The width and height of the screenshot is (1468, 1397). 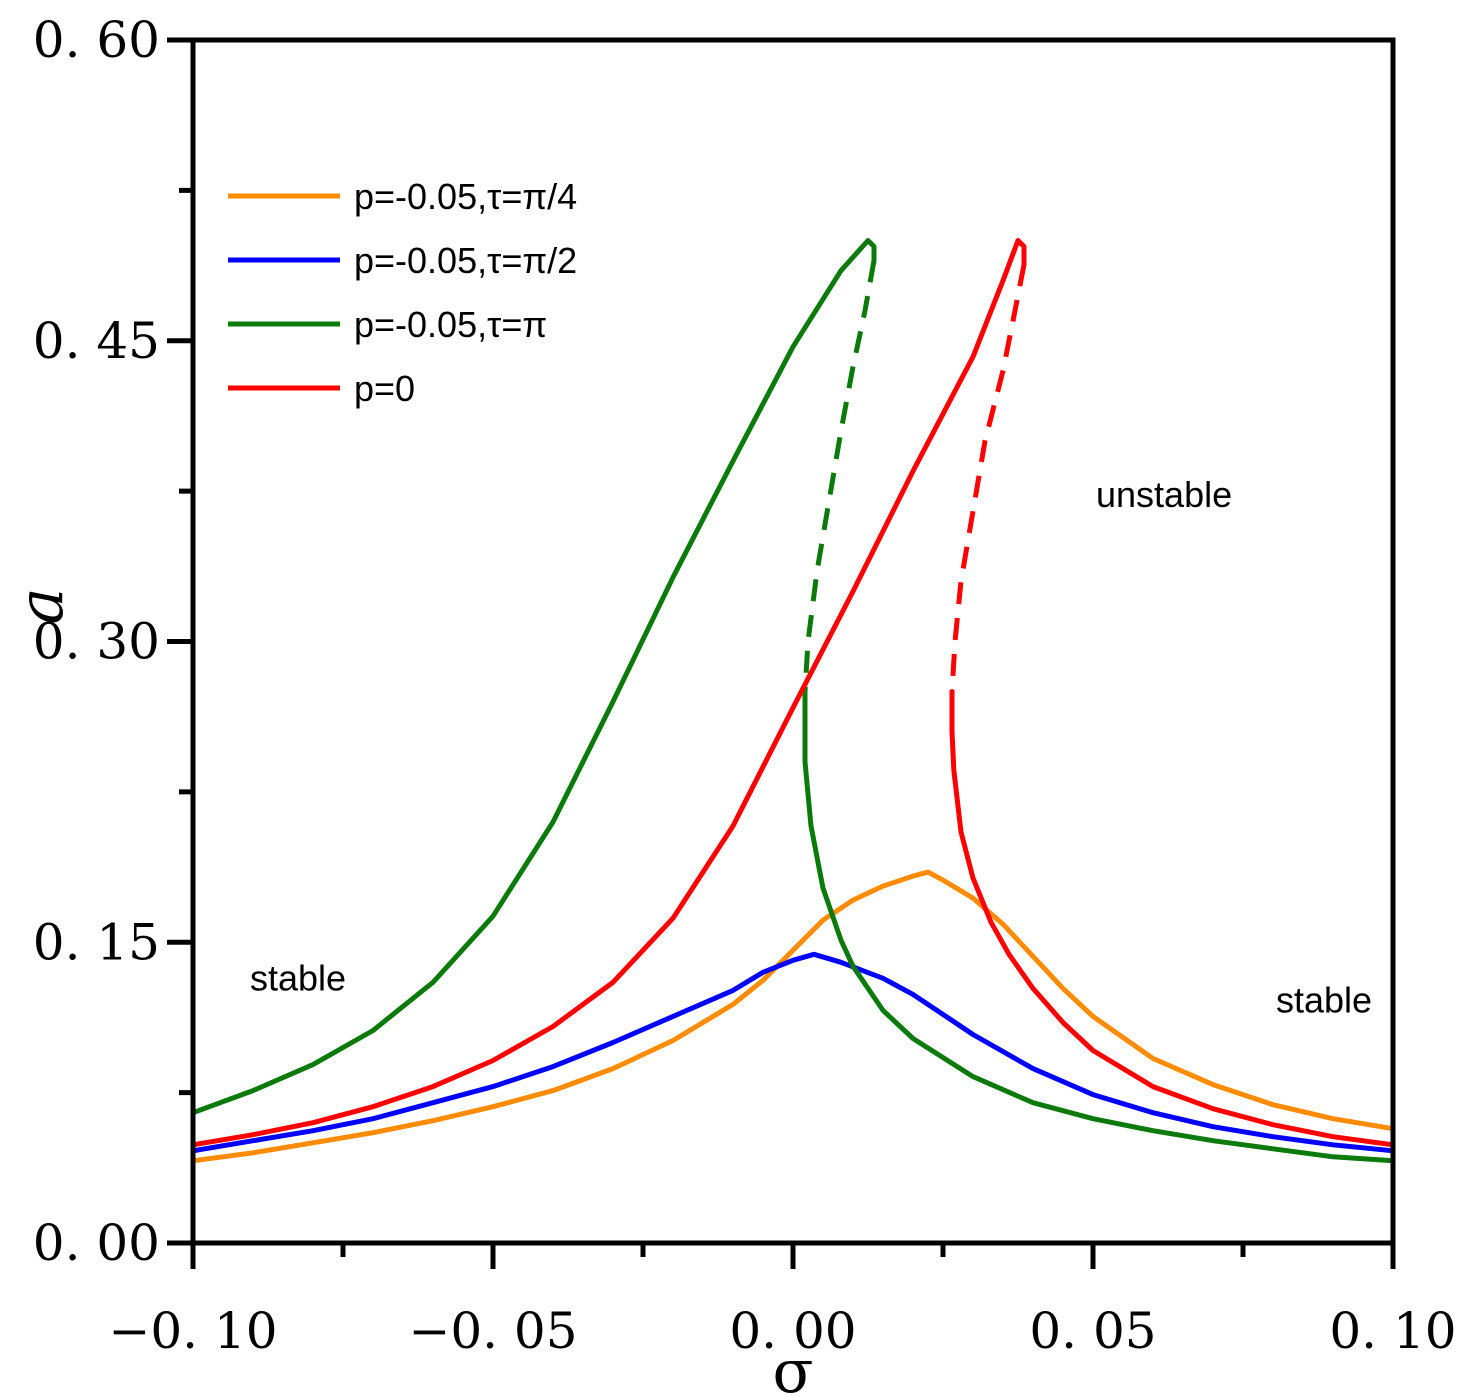 I want to click on annotation-label: unstable, so click(x=1164, y=494).